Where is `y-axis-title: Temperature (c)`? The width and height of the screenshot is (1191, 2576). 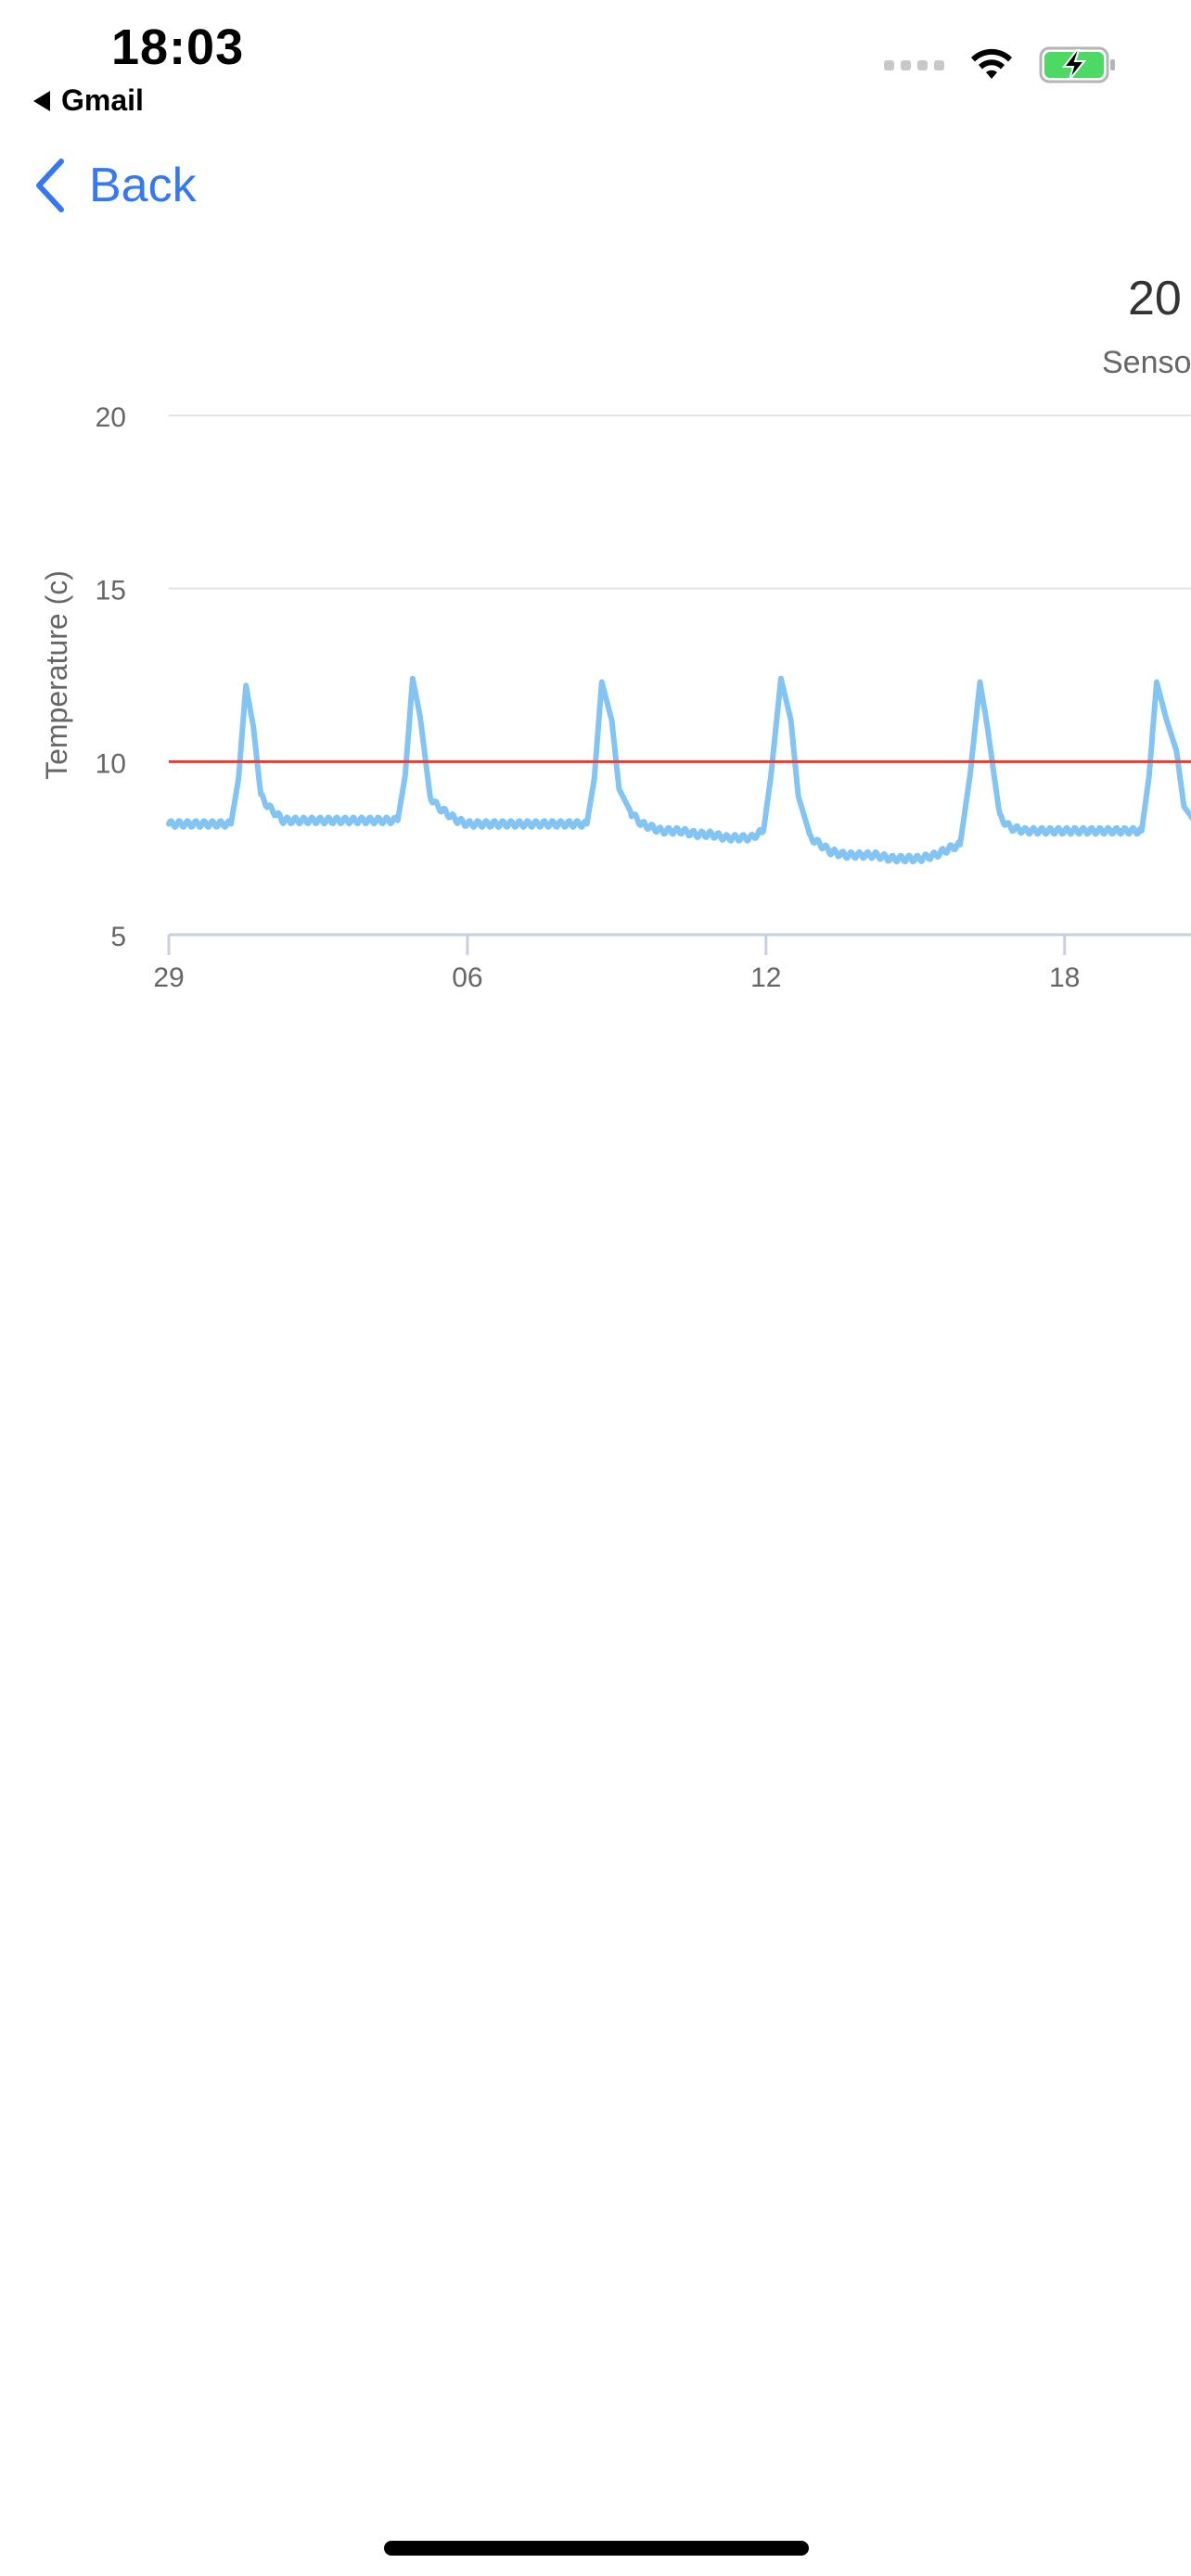 y-axis-title: Temperature (c) is located at coordinates (56, 675).